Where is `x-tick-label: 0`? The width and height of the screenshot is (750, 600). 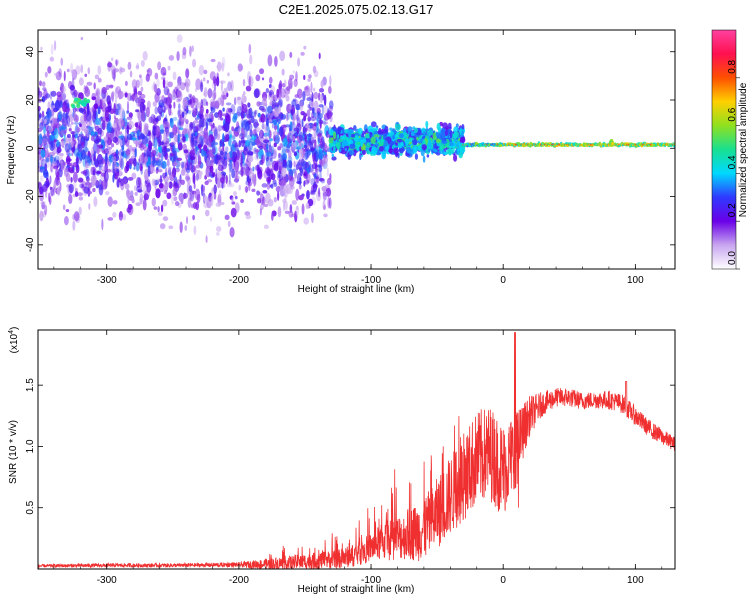
x-tick-label: 0 is located at coordinates (503, 280).